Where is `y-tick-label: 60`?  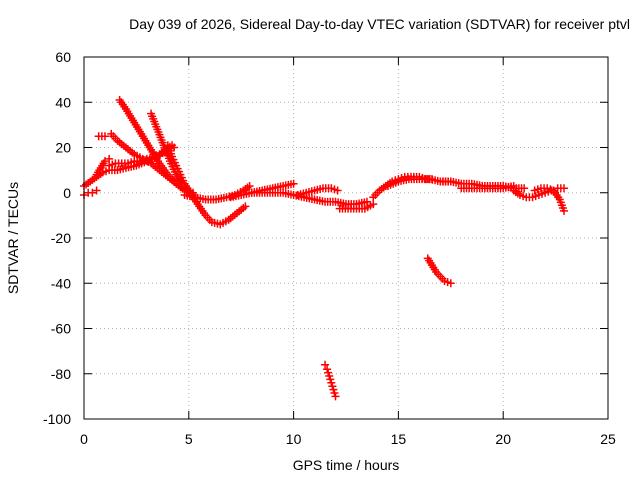 y-tick-label: 60 is located at coordinates (63, 57).